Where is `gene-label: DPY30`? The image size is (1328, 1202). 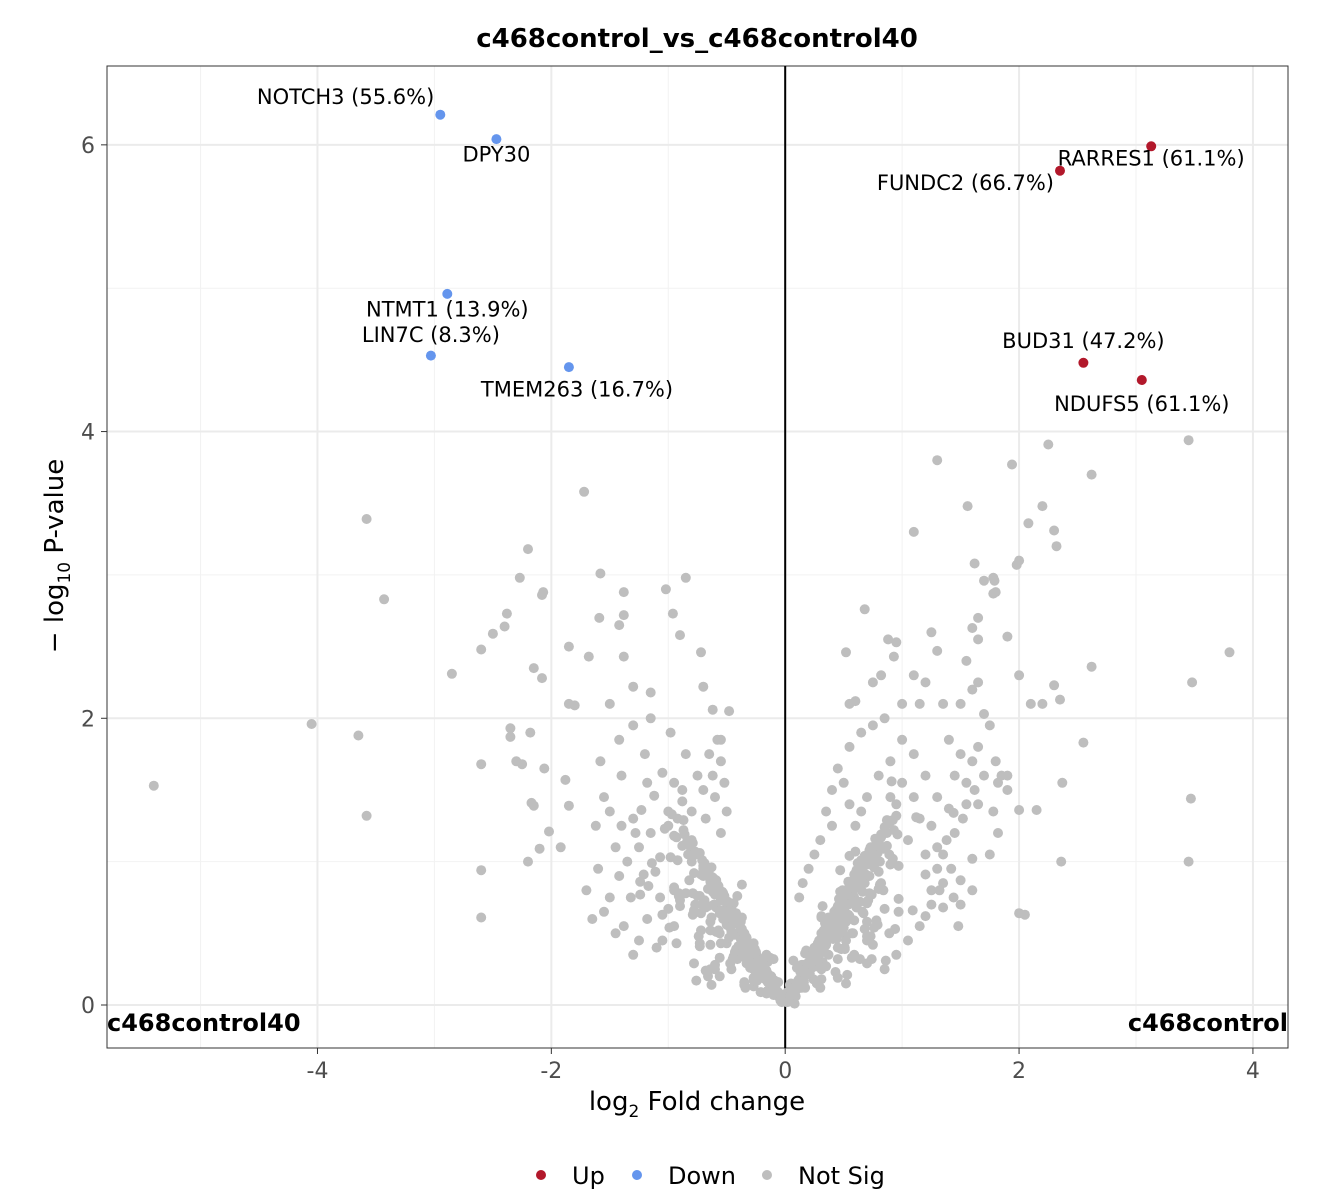
gene-label: DPY30 is located at coordinates (496, 154).